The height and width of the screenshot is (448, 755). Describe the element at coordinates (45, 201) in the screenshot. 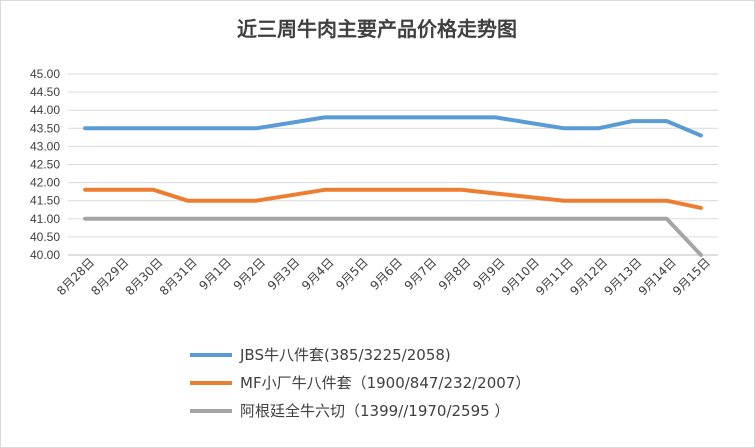

I see `y-tick-label: 41.50` at that location.